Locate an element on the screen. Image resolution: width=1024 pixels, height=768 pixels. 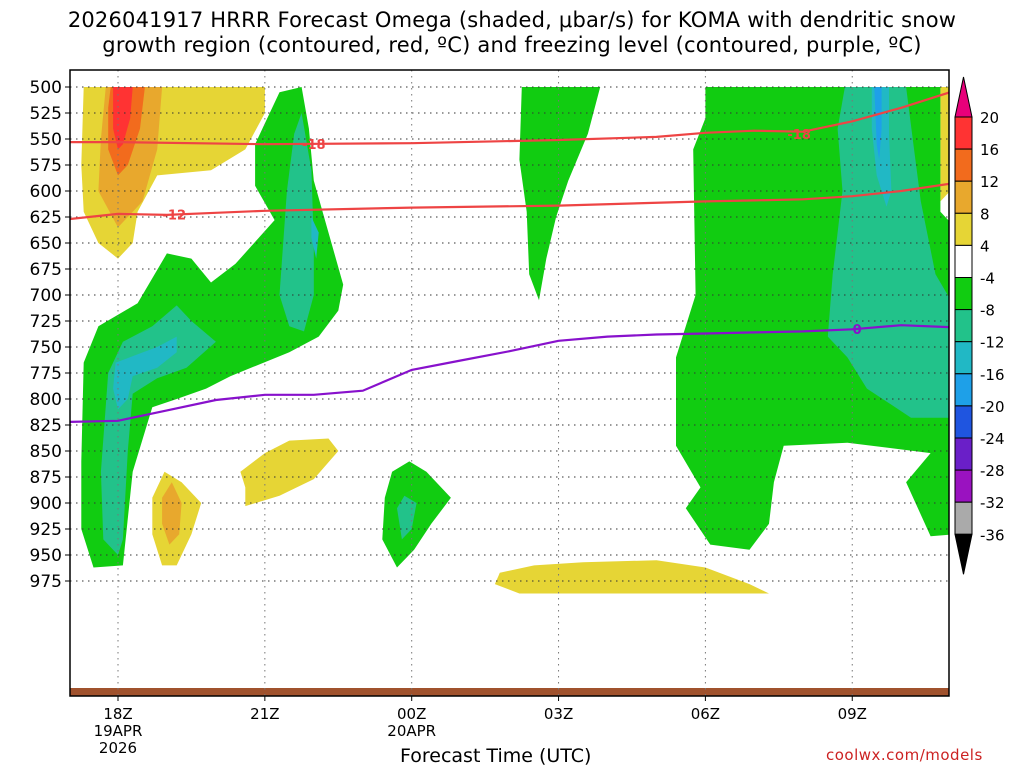
y-tick-label: 700 is located at coordinates (46, 296).